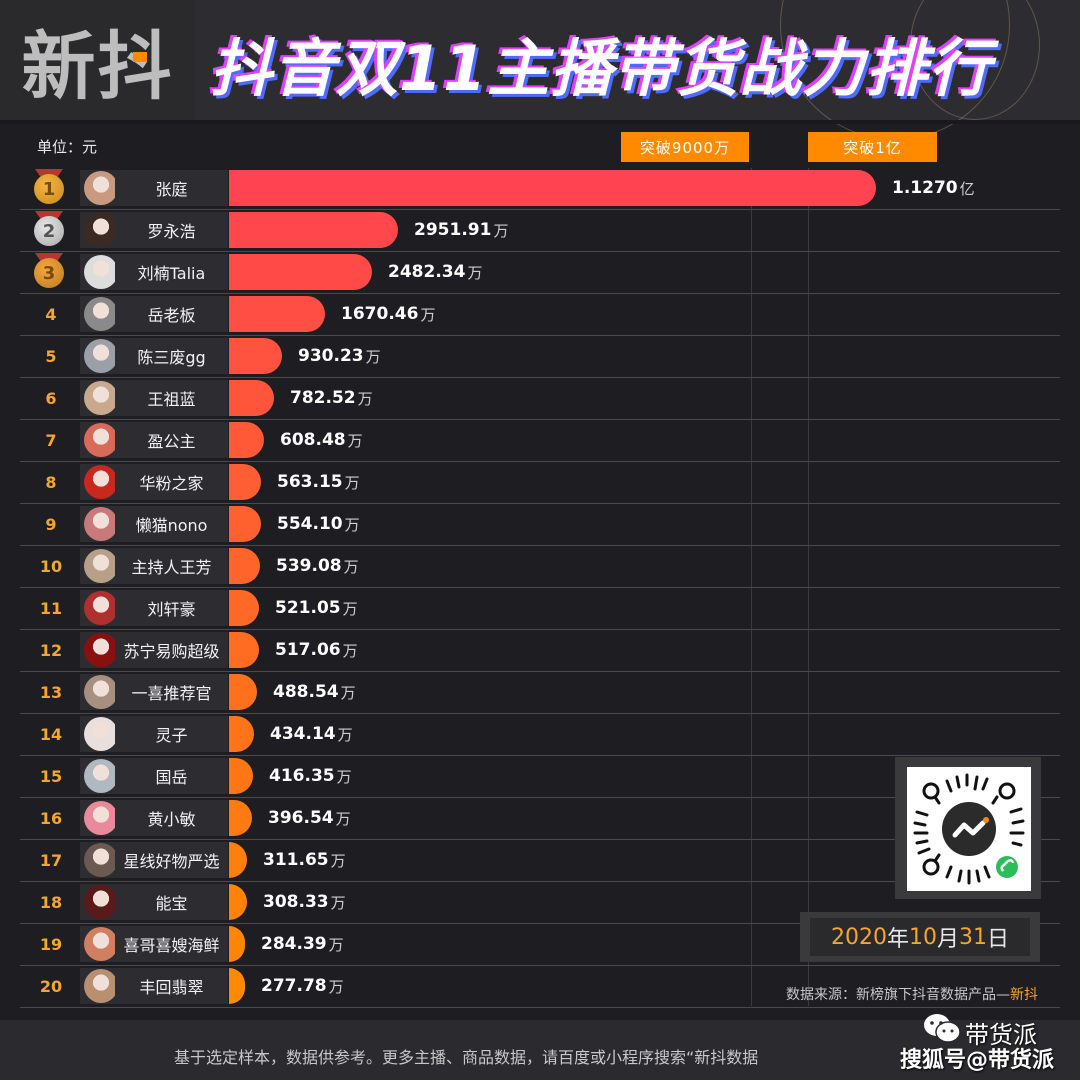 The width and height of the screenshot is (1080, 1080). Describe the element at coordinates (171, 482) in the screenshot. I see `anchor-name: 华粉之家` at that location.